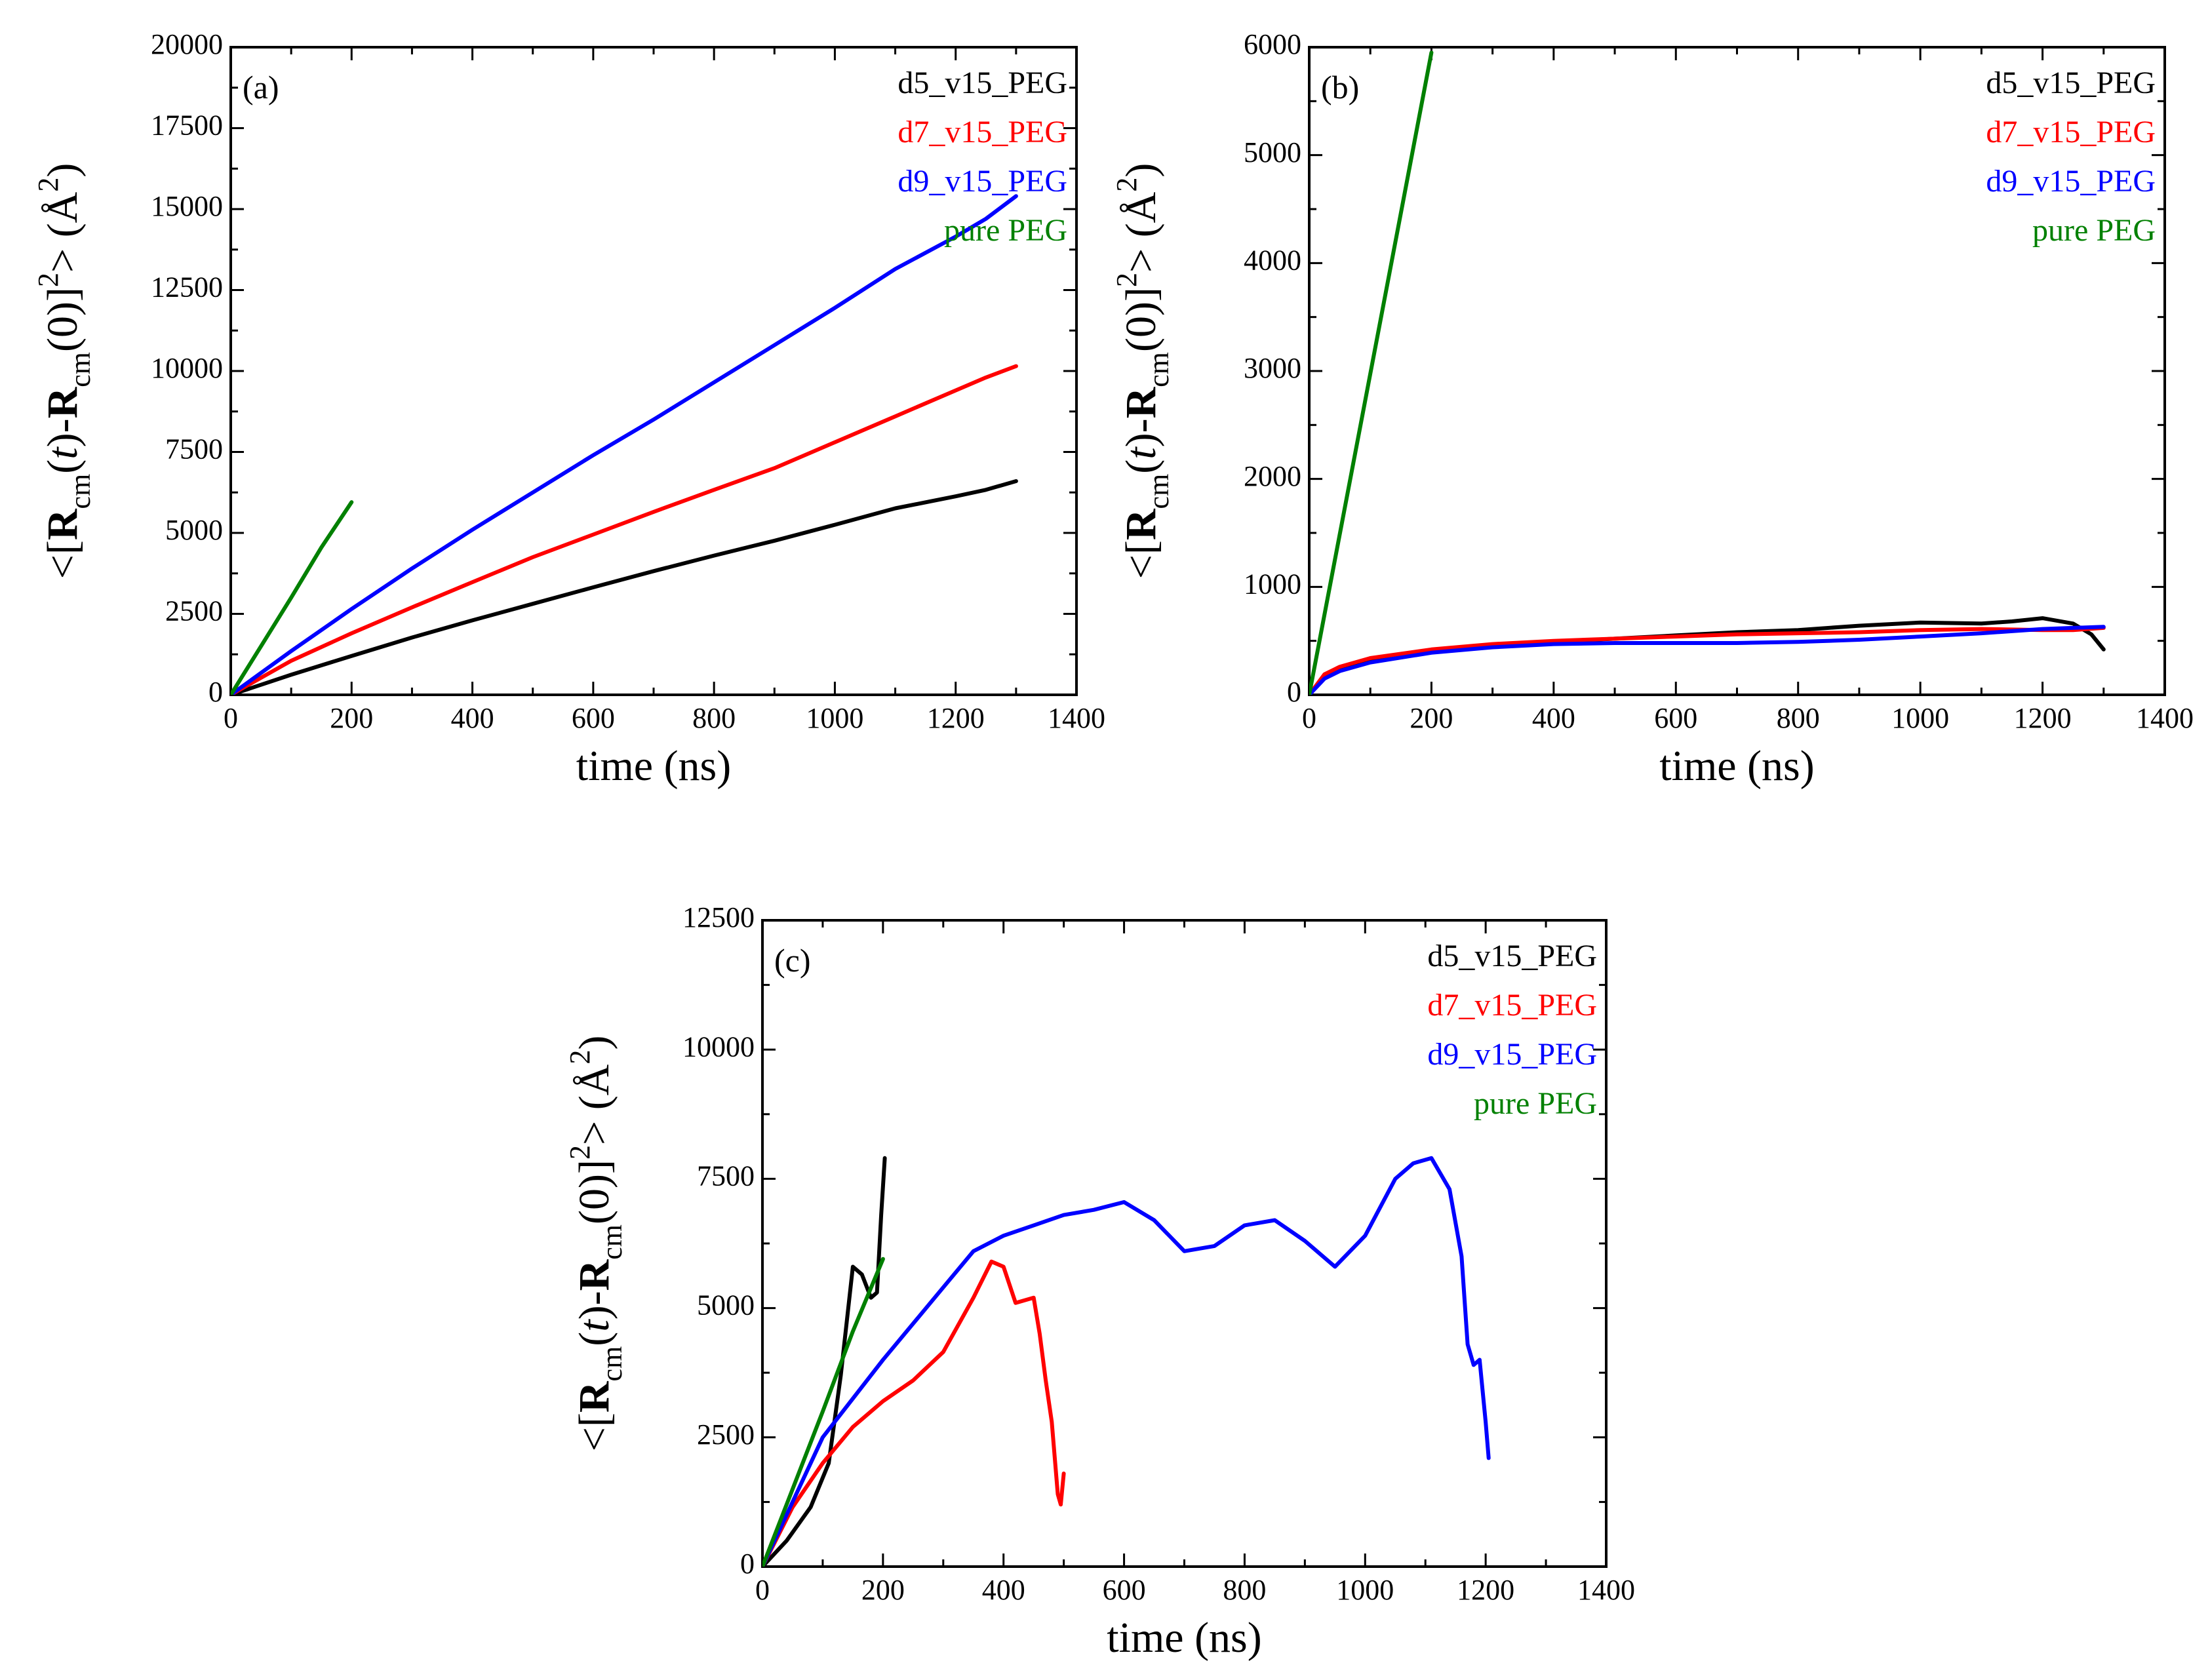 The image size is (2210, 1680). Describe the element at coordinates (1272, 260) in the screenshot. I see `y-tick-label: 4000` at that location.